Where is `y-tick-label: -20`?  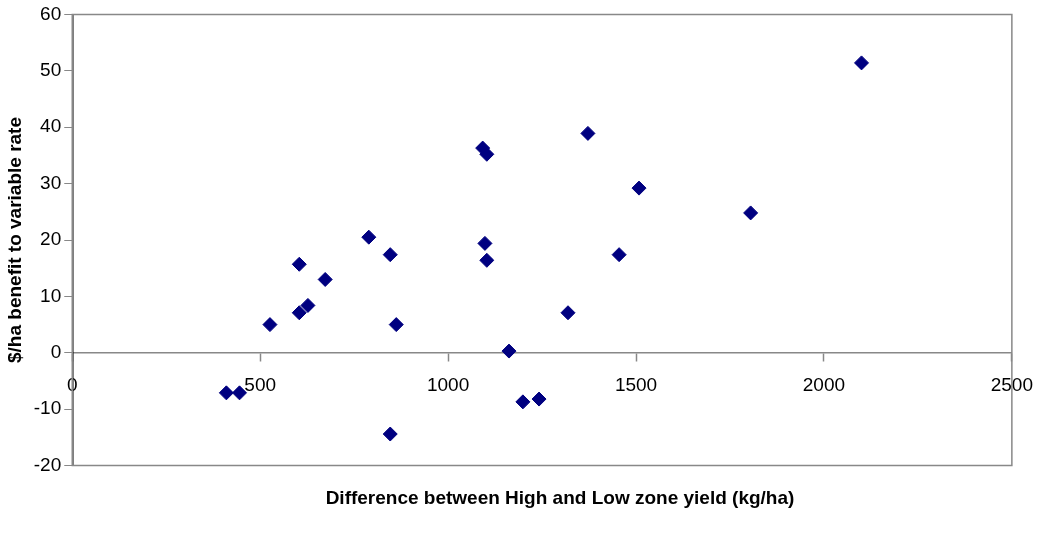
y-tick-label: -20 is located at coordinates (47, 464).